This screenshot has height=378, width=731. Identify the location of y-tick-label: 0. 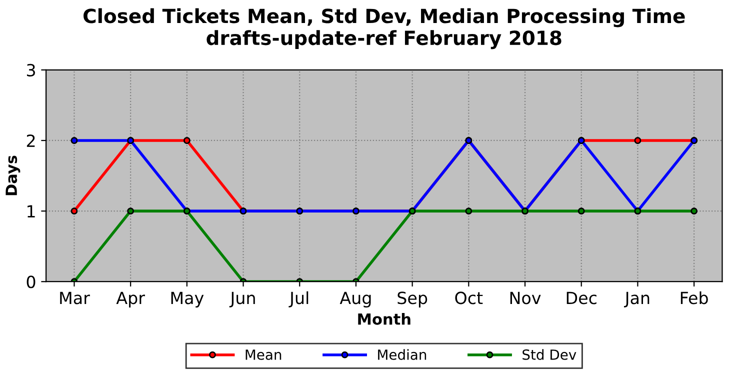
(31, 282).